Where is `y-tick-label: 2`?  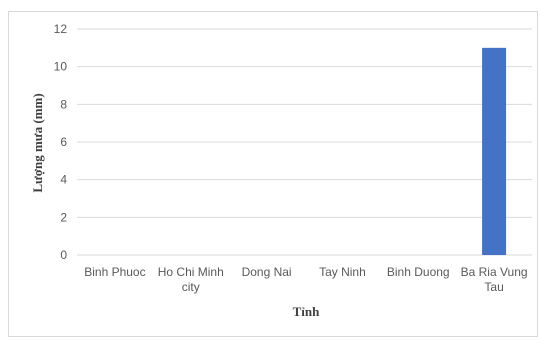 y-tick-label: 2 is located at coordinates (63, 217).